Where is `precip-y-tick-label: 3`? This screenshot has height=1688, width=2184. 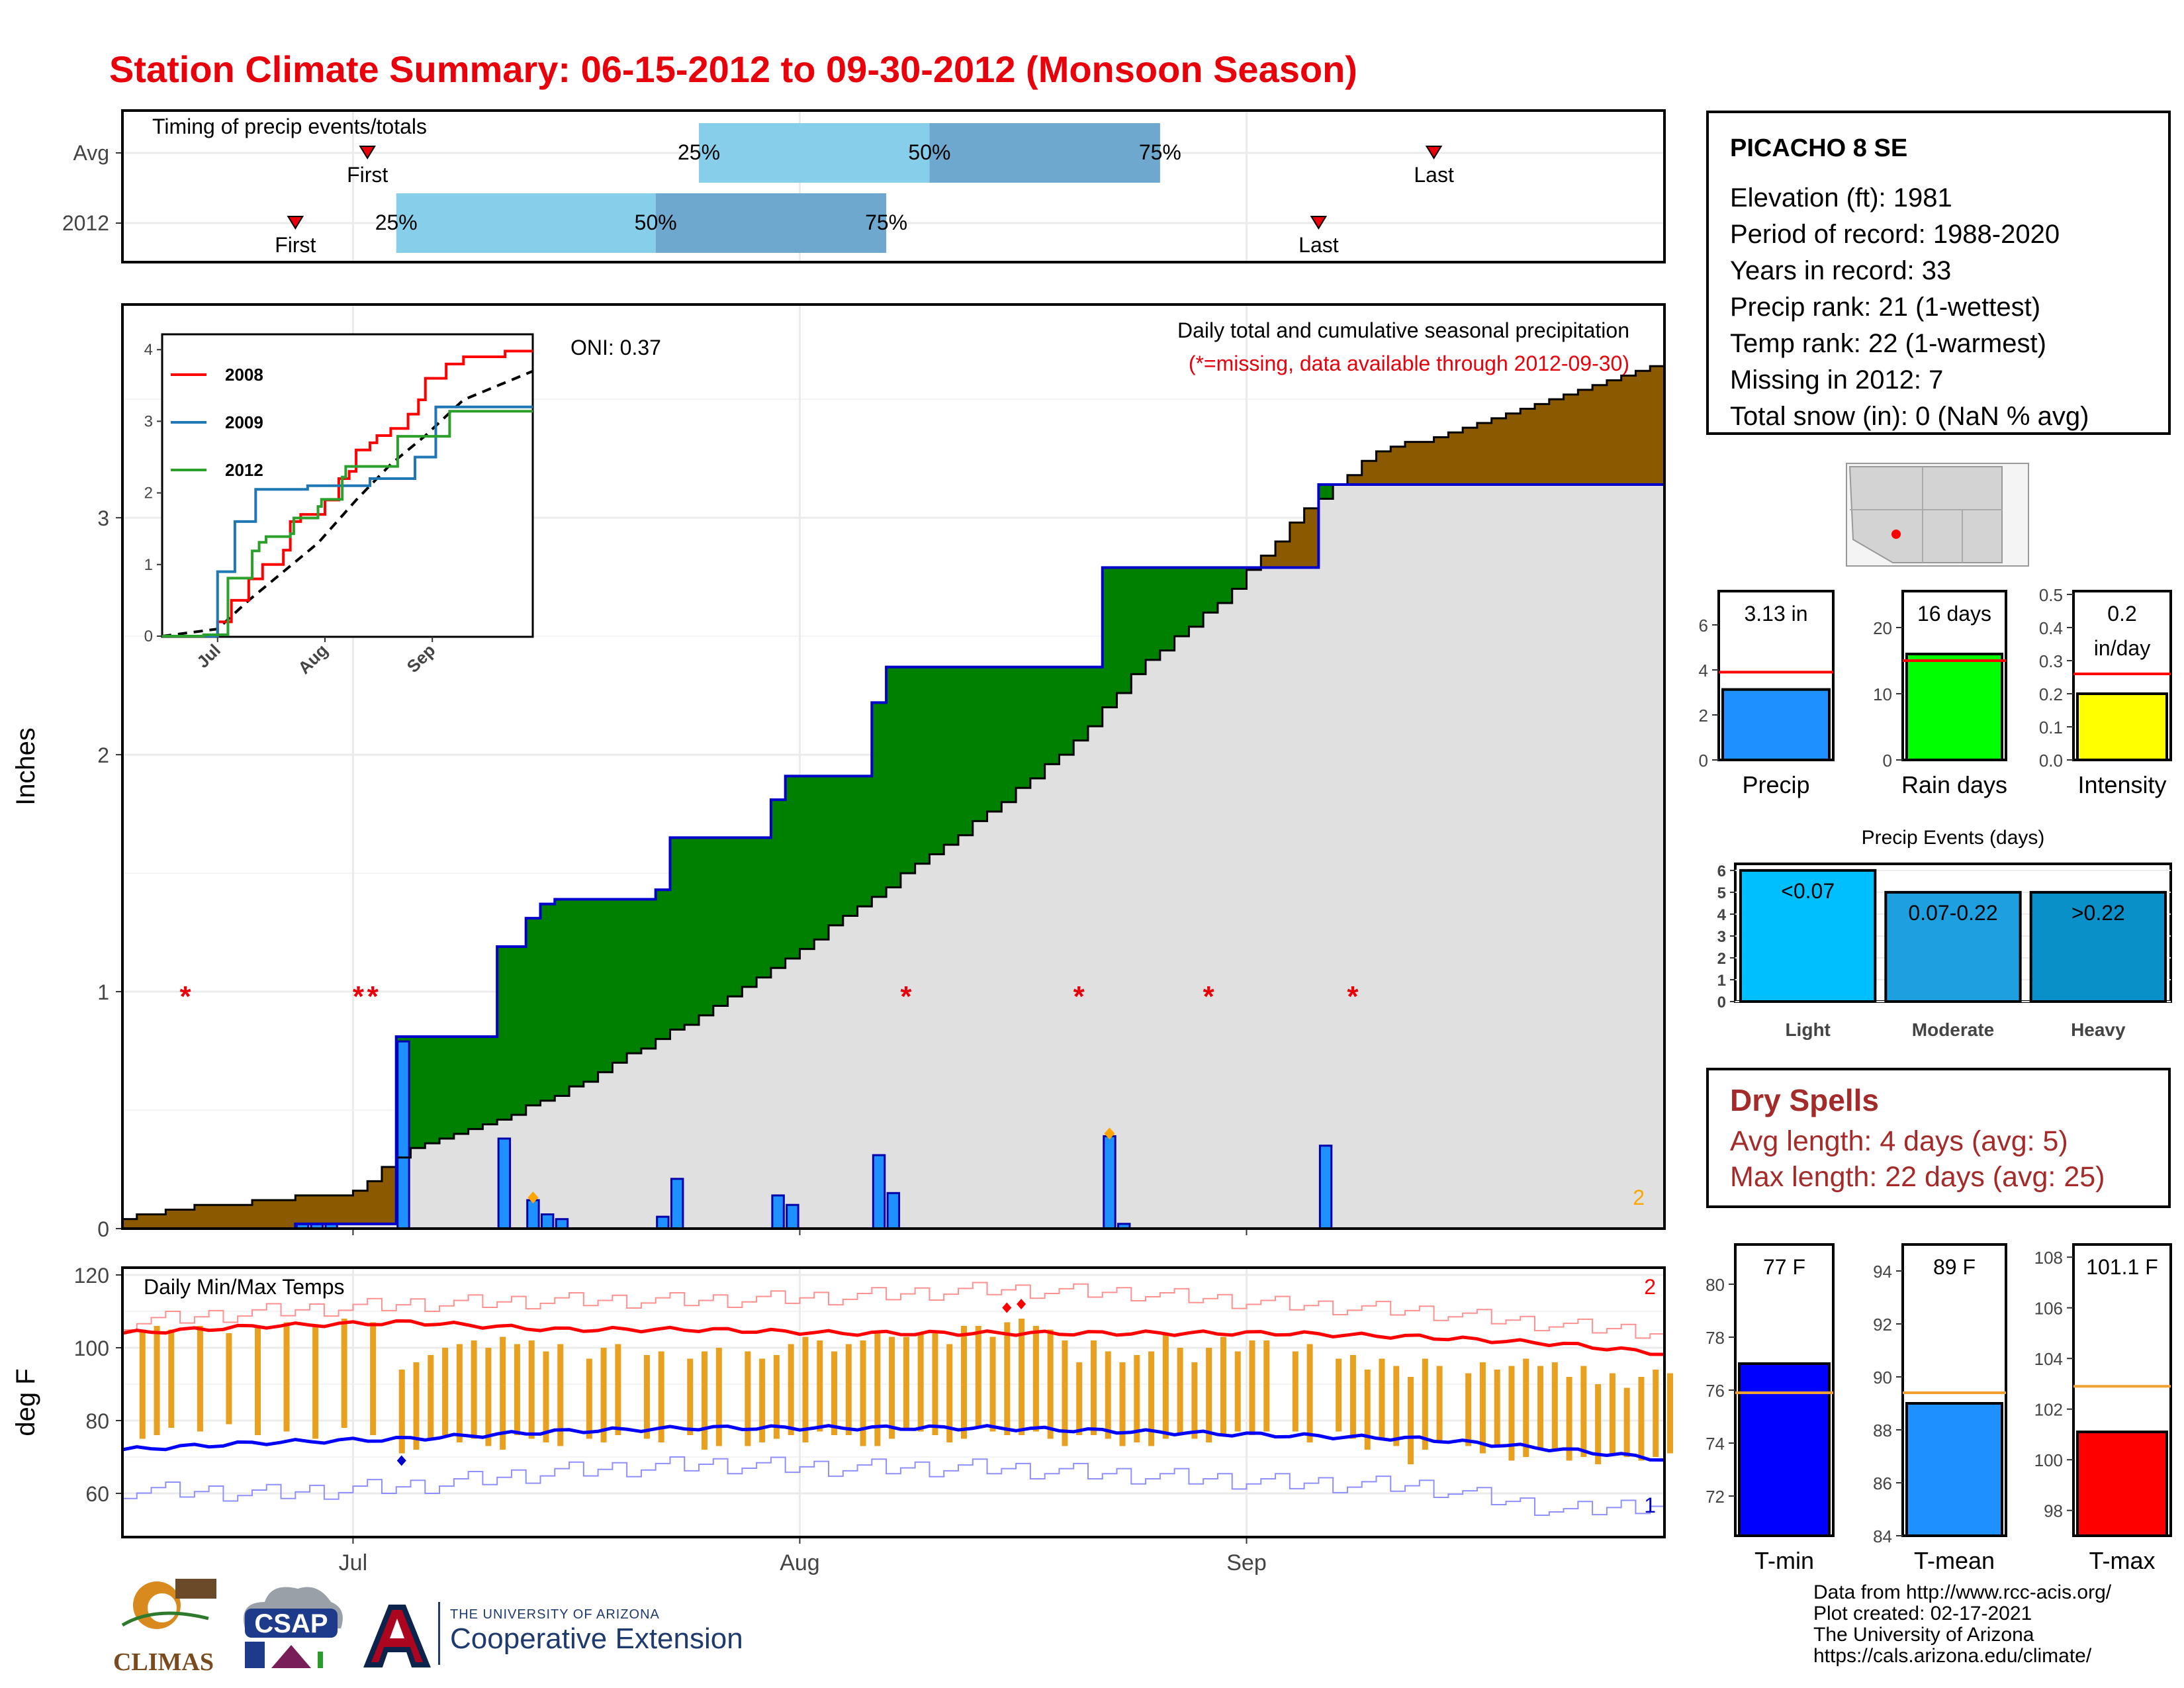 precip-y-tick-label: 3 is located at coordinates (103, 518).